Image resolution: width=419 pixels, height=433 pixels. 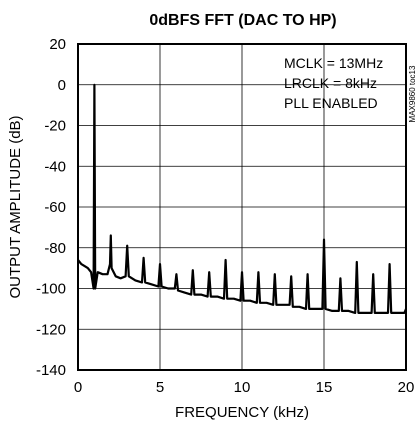 I want to click on x-tick-label-4: 20, so click(x=406, y=387).